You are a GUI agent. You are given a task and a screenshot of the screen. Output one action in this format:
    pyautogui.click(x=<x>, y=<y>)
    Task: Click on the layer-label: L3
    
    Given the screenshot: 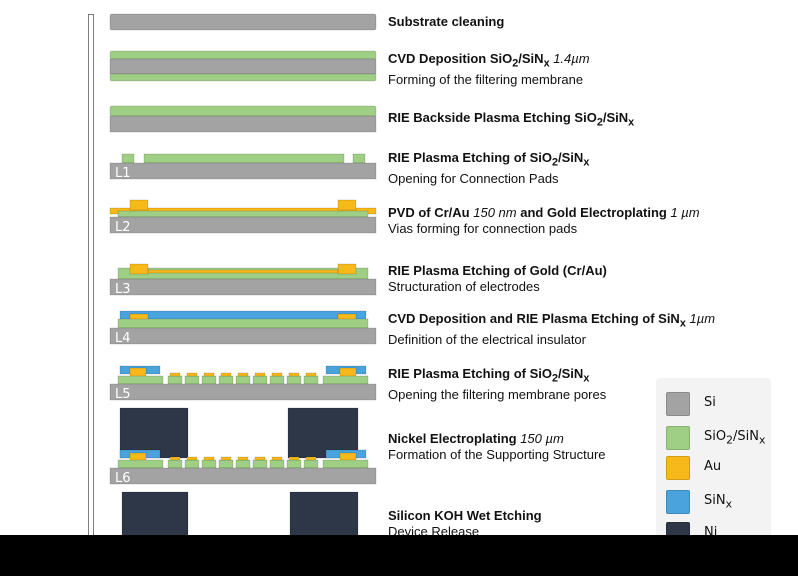 What is the action you would take?
    pyautogui.click(x=123, y=289)
    